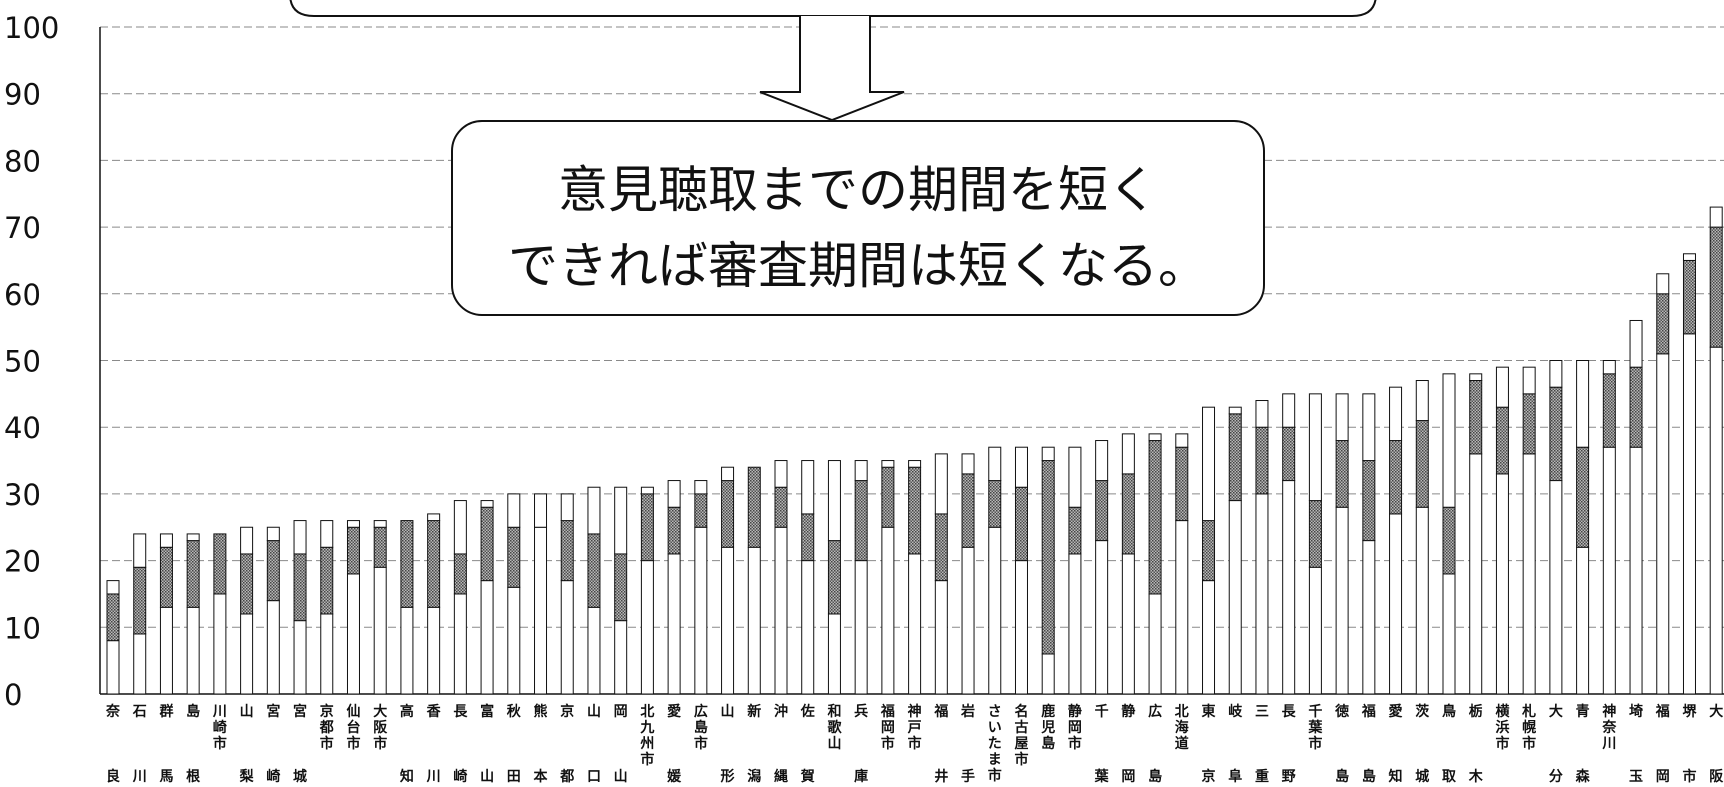  I want to click on x-tick-label-char: 秋, so click(514, 711).